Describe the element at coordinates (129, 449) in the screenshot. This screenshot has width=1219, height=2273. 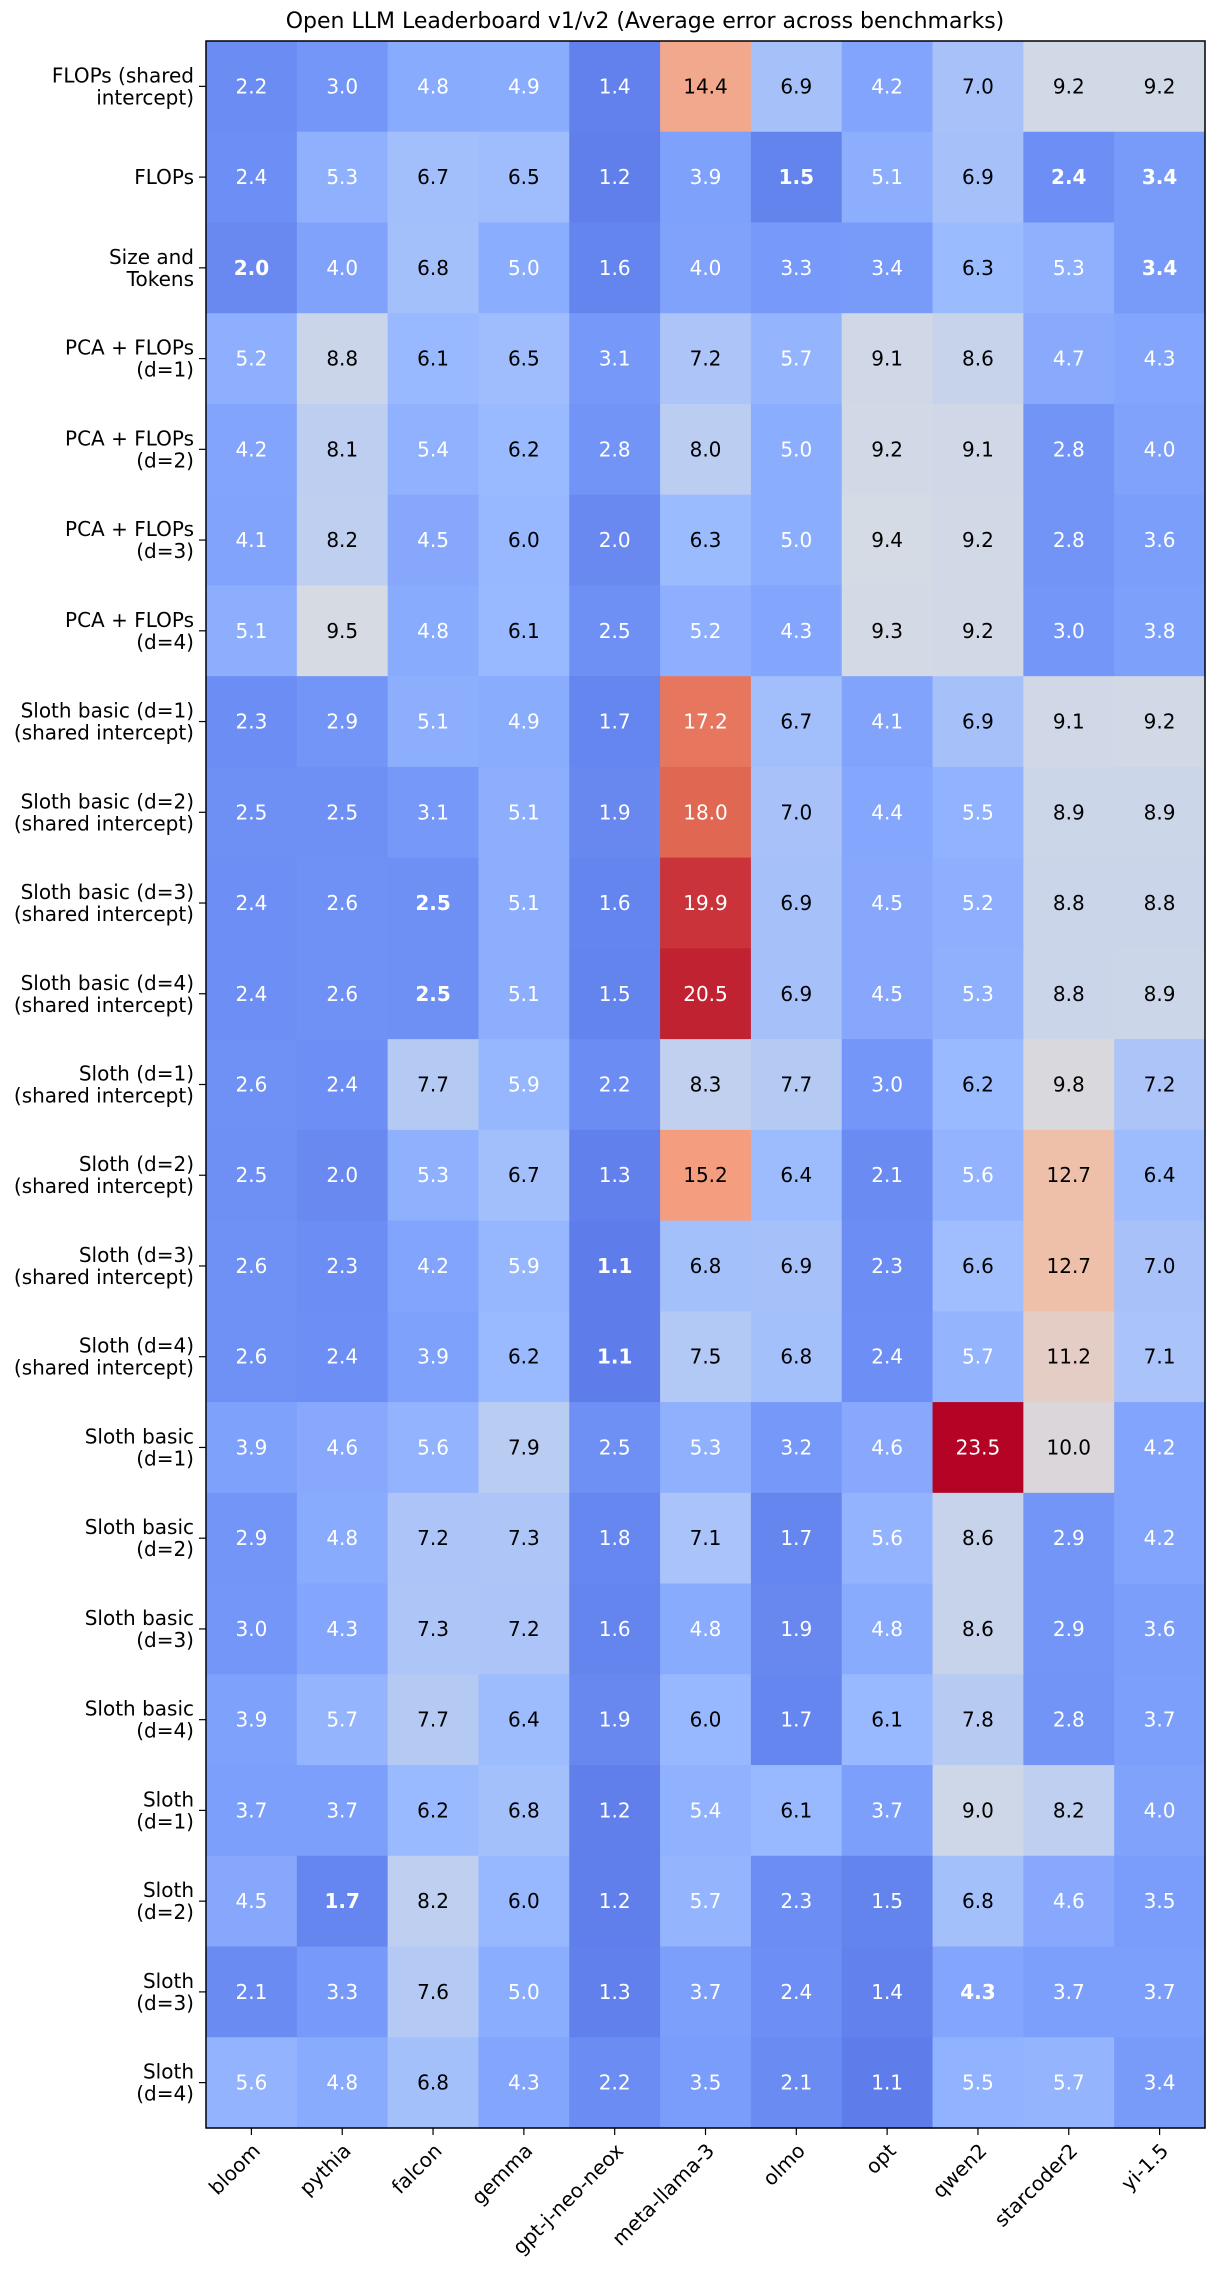
I see `row-label: PCA + FLOPs (d=2)` at that location.